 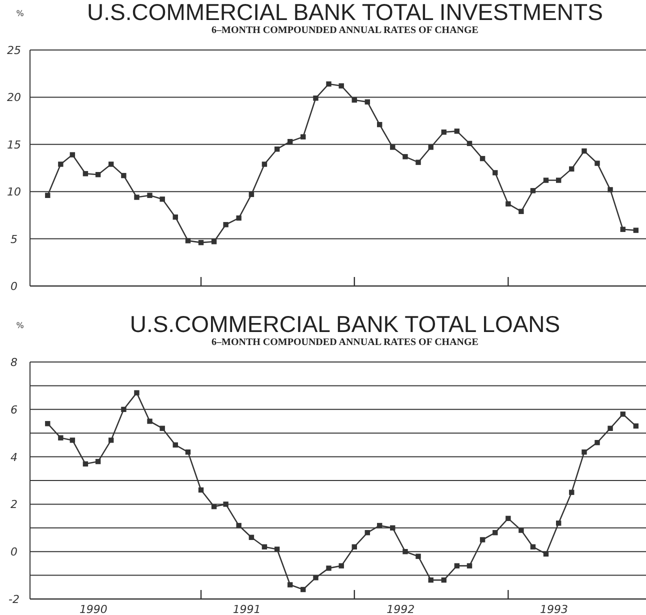 What do you see at coordinates (14, 599) in the screenshot?
I see `y-tick-label: -2` at bounding box center [14, 599].